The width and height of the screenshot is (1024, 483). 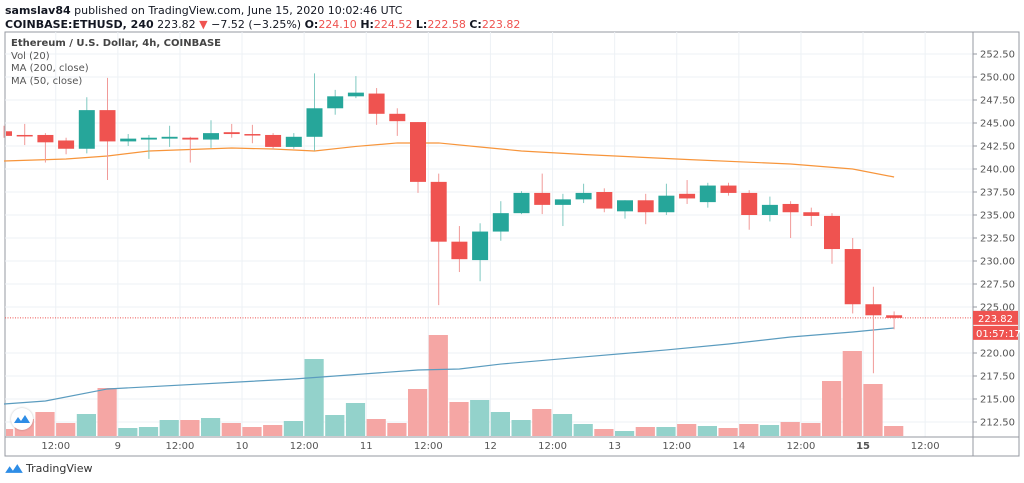 What do you see at coordinates (30, 56) in the screenshot?
I see `legend-volume: Vol (20)` at bounding box center [30, 56].